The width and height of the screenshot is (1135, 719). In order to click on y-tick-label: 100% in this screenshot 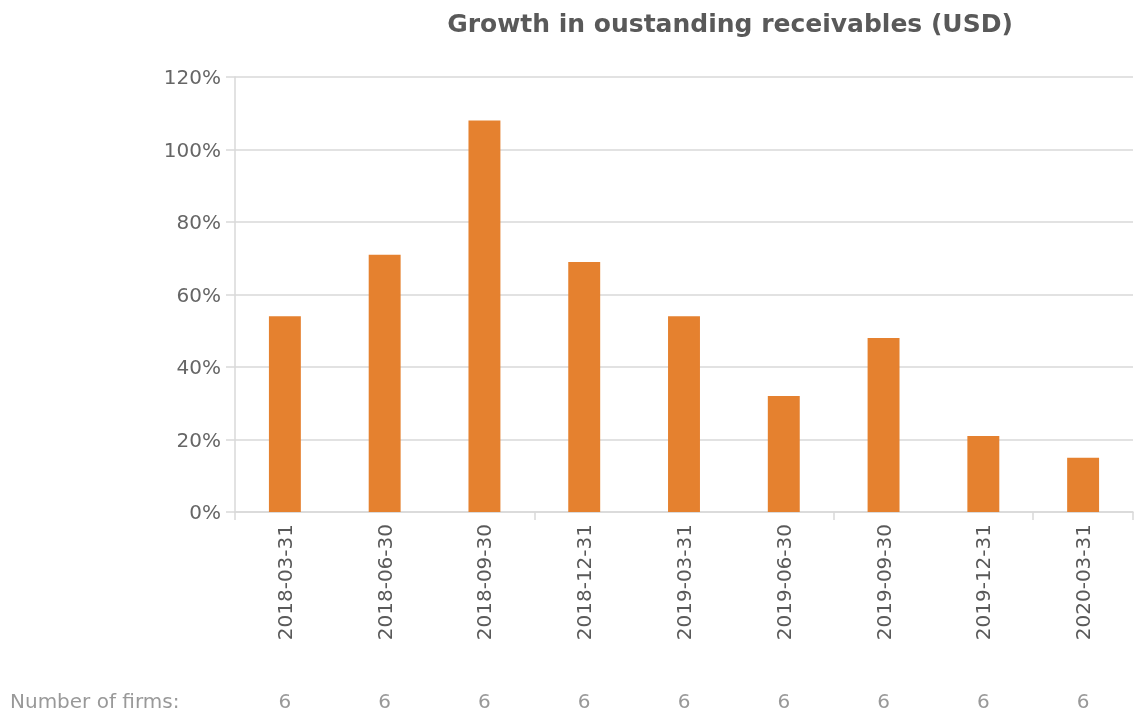, I will do `click(192, 149)`.